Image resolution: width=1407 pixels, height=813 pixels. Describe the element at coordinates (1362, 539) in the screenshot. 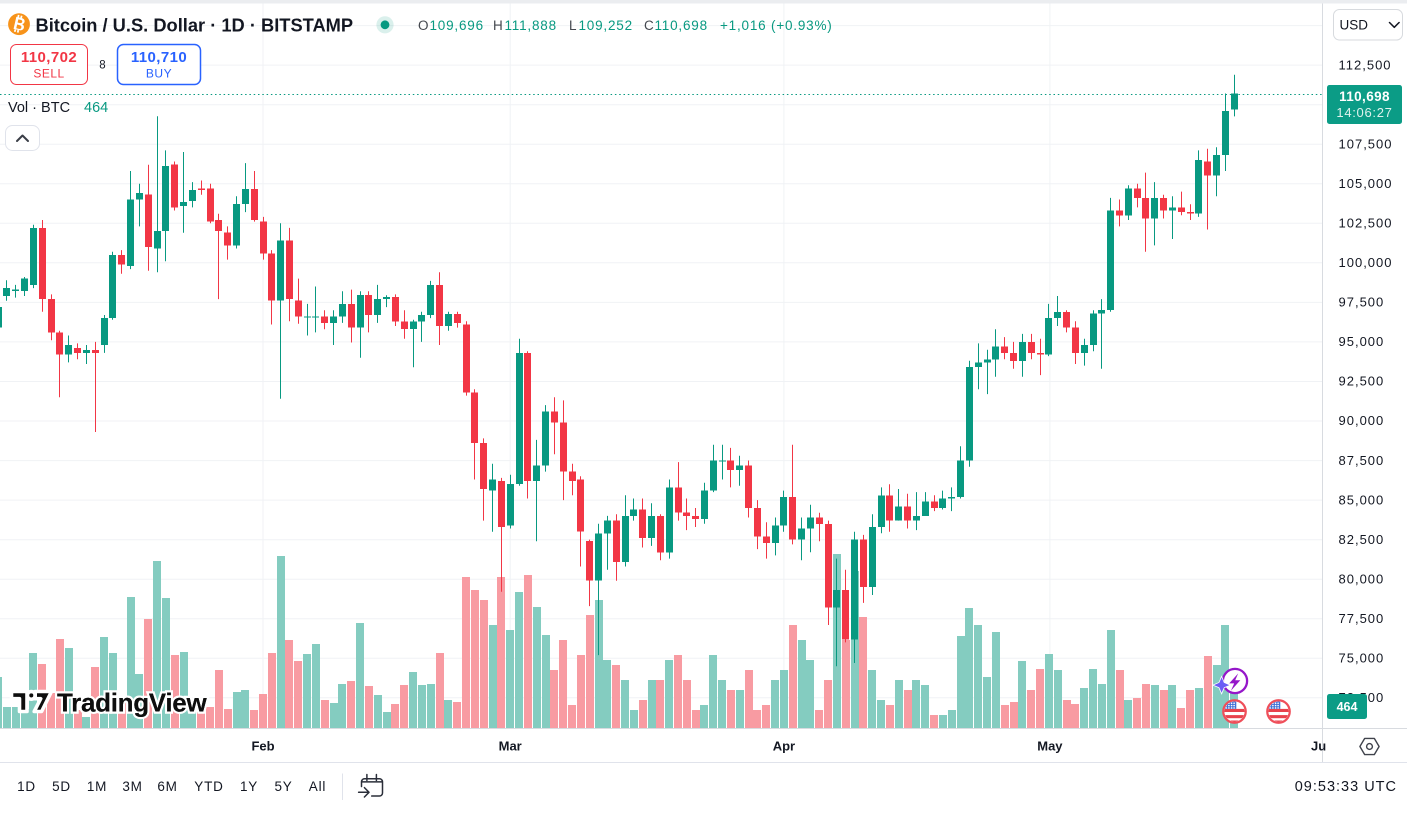

I see `svg-text: 82,500` at that location.